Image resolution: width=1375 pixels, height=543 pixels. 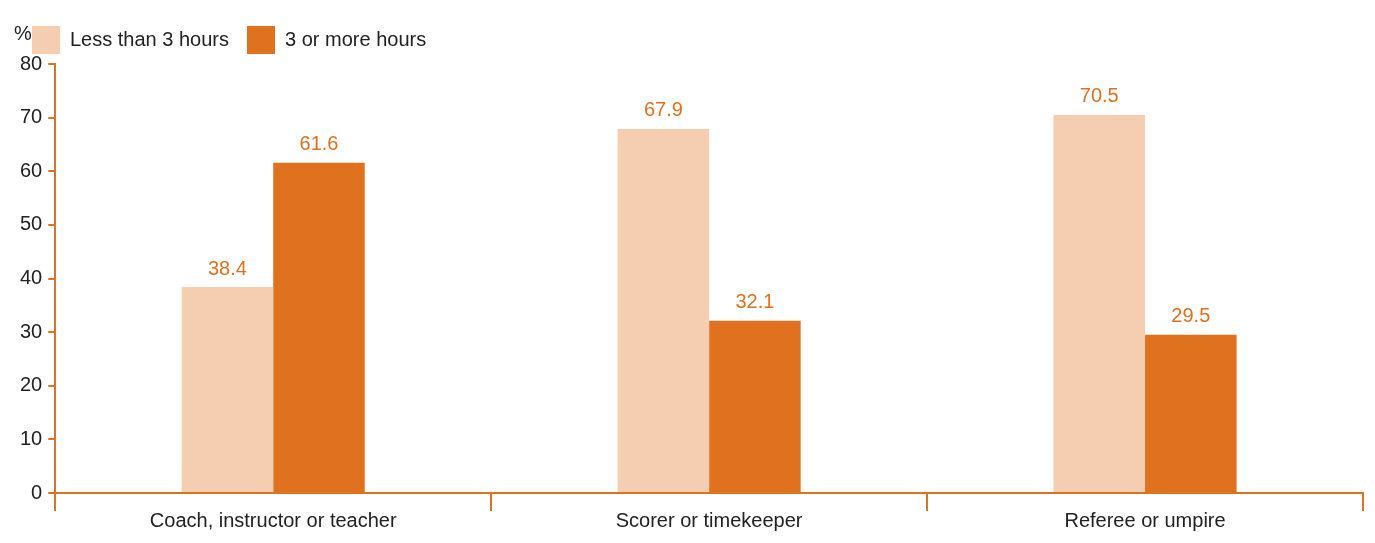 I want to click on y-tick-label: 40, so click(x=31, y=277).